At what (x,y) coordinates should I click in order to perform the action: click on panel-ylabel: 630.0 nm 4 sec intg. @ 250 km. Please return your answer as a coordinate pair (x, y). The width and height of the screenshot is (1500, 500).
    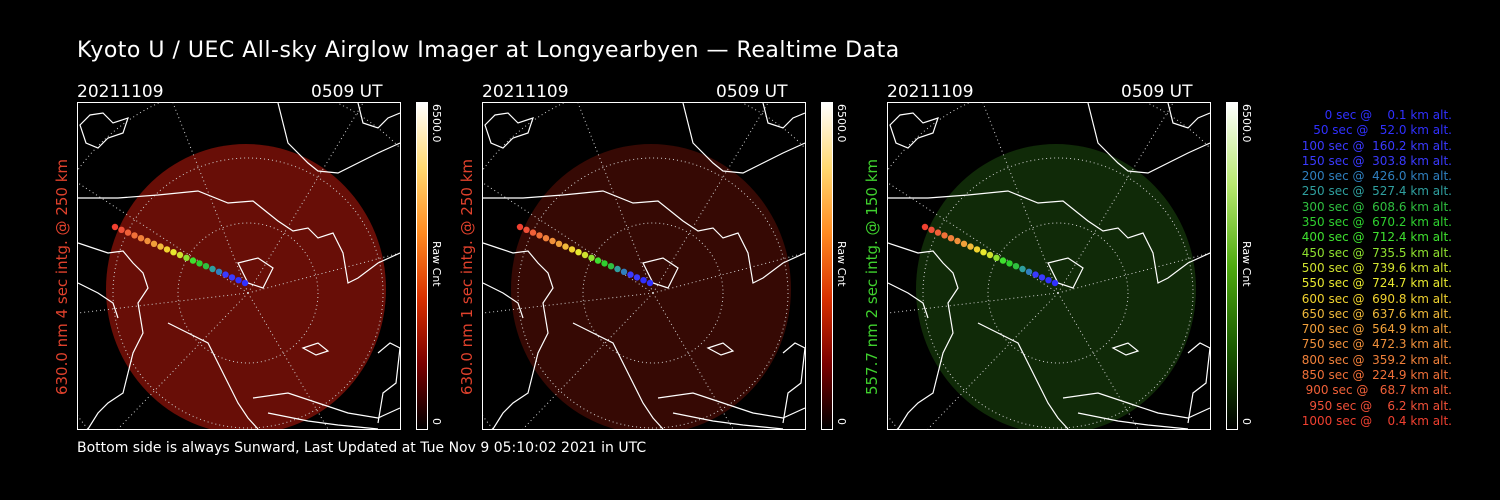
    Looking at the image, I should click on (62, 277).